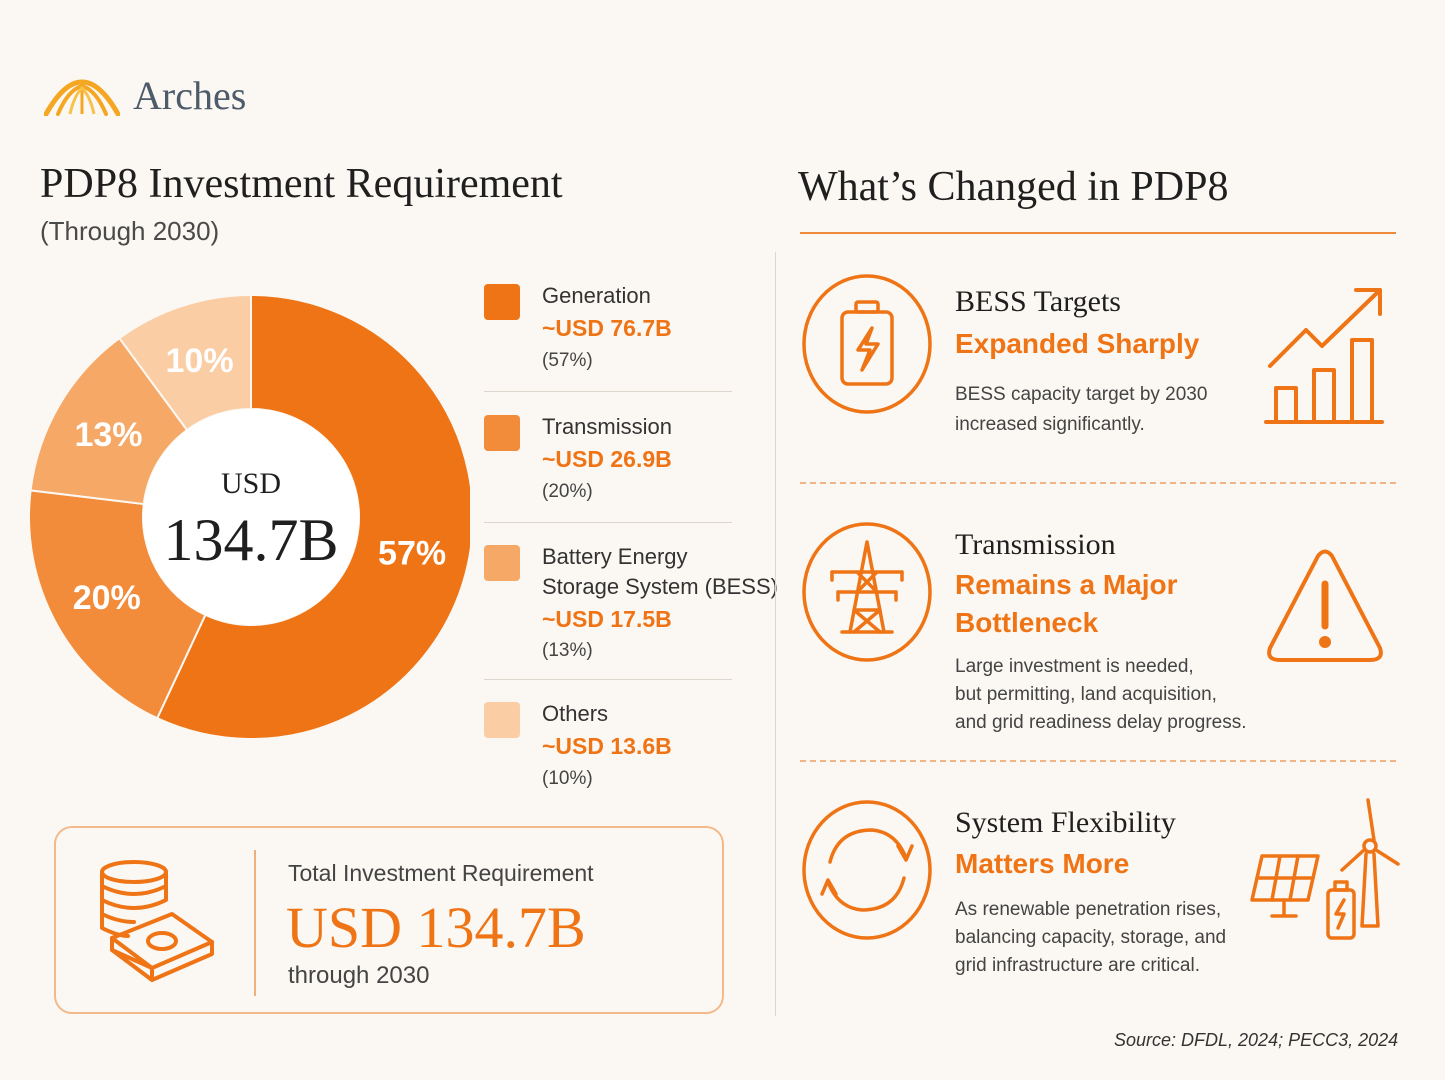 This screenshot has height=1080, width=1445. Describe the element at coordinates (596, 295) in the screenshot. I see `legend-name: Generation` at that location.